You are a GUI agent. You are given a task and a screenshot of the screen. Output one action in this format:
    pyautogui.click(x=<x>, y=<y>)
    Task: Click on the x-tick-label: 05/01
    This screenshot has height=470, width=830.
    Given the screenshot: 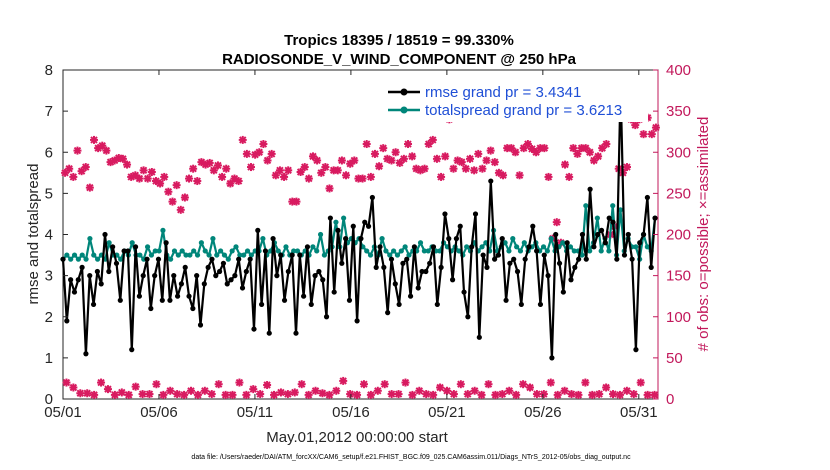 What is the action you would take?
    pyautogui.click(x=63, y=412)
    